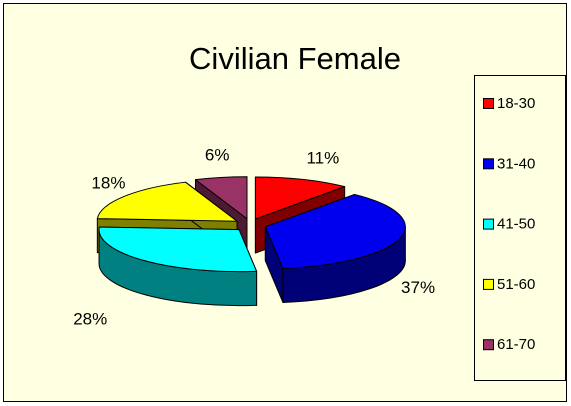 Image resolution: width=571 pixels, height=406 pixels. What do you see at coordinates (516, 103) in the screenshot?
I see `legend-label: 18-30` at bounding box center [516, 103].